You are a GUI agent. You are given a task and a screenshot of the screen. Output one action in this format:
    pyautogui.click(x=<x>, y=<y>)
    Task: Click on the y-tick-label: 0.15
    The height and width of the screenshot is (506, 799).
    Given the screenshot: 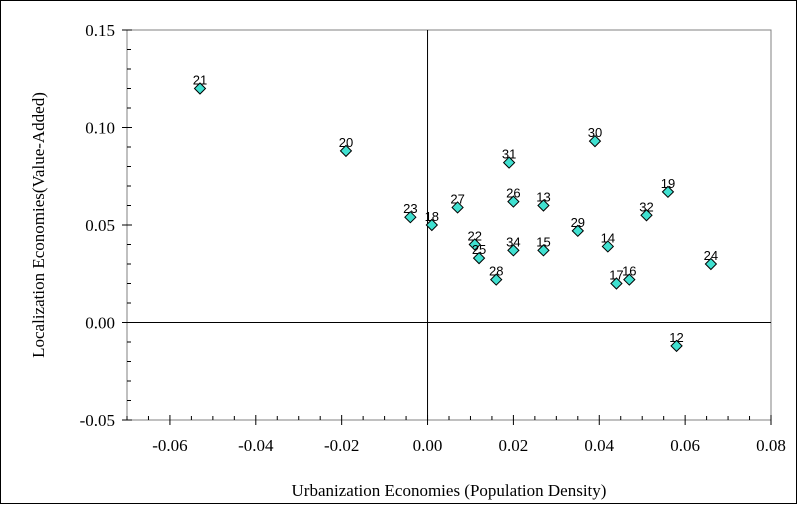 What is the action you would take?
    pyautogui.click(x=100, y=30)
    